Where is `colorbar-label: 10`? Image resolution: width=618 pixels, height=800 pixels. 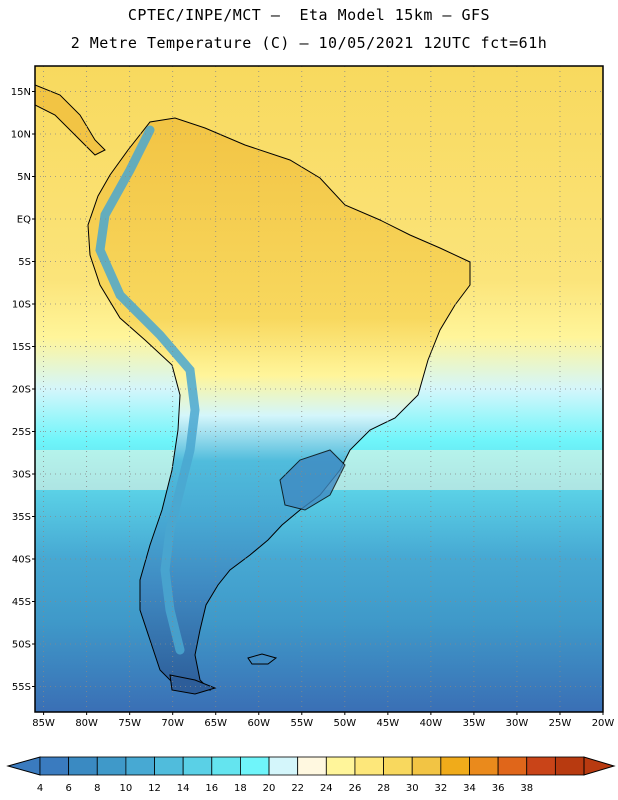
colorbar-label: 10 is located at coordinates (126, 788).